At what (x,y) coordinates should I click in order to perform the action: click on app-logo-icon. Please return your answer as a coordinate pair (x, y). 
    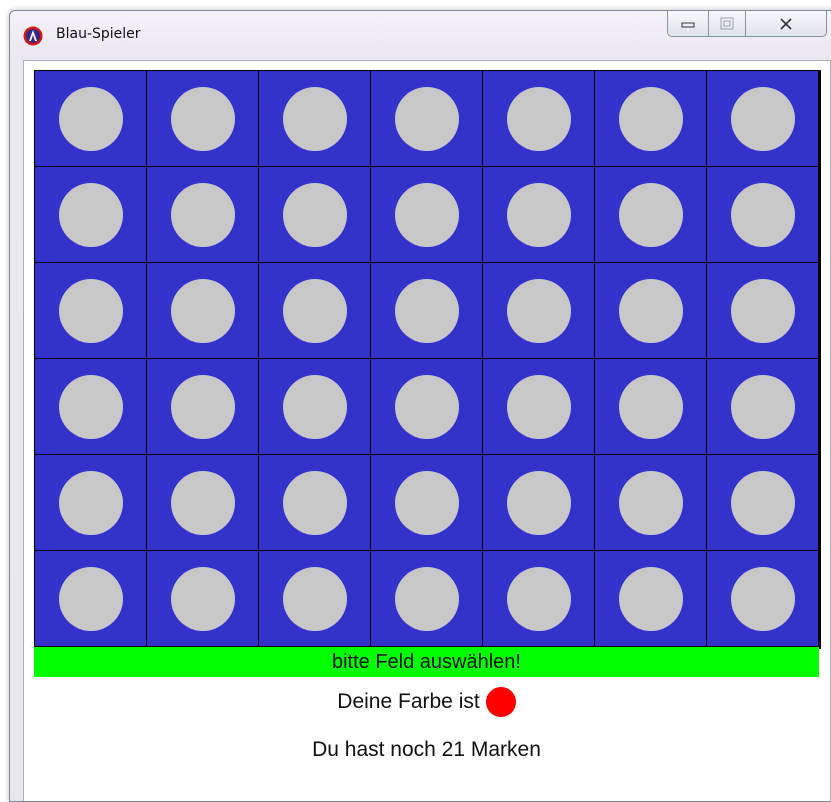
    Looking at the image, I should click on (33, 36).